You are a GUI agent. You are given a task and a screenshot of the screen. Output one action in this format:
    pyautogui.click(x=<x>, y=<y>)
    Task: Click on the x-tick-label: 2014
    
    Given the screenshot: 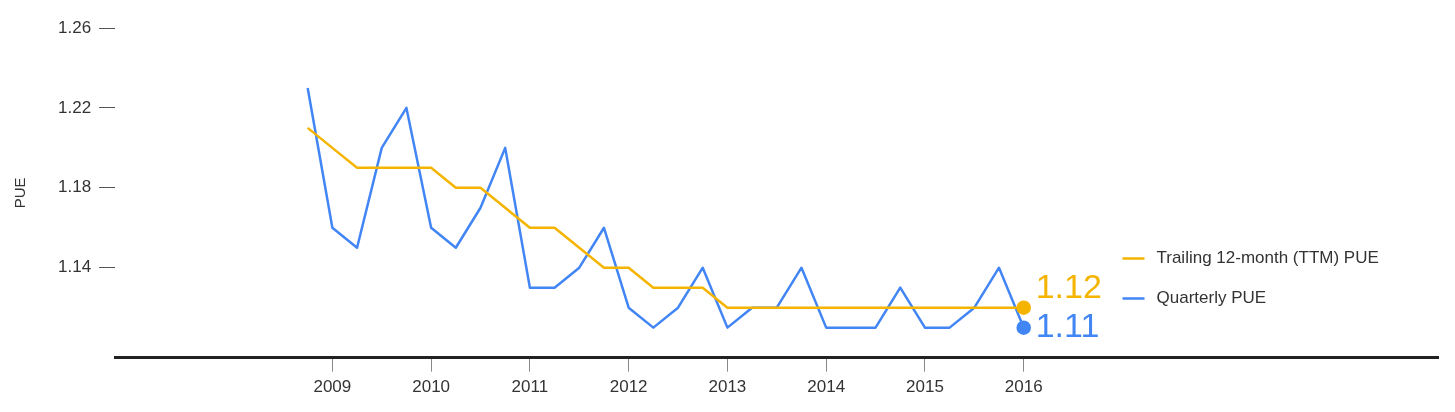 What is the action you would take?
    pyautogui.click(x=826, y=387)
    